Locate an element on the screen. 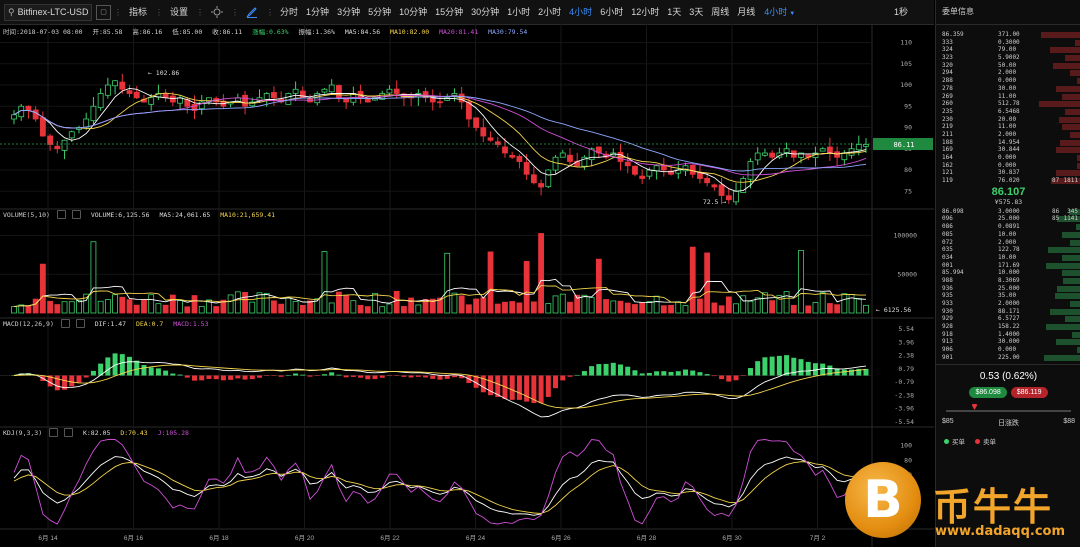 This screenshot has width=1080, height=547. ask-row: 269 11.00 is located at coordinates (1008, 97).